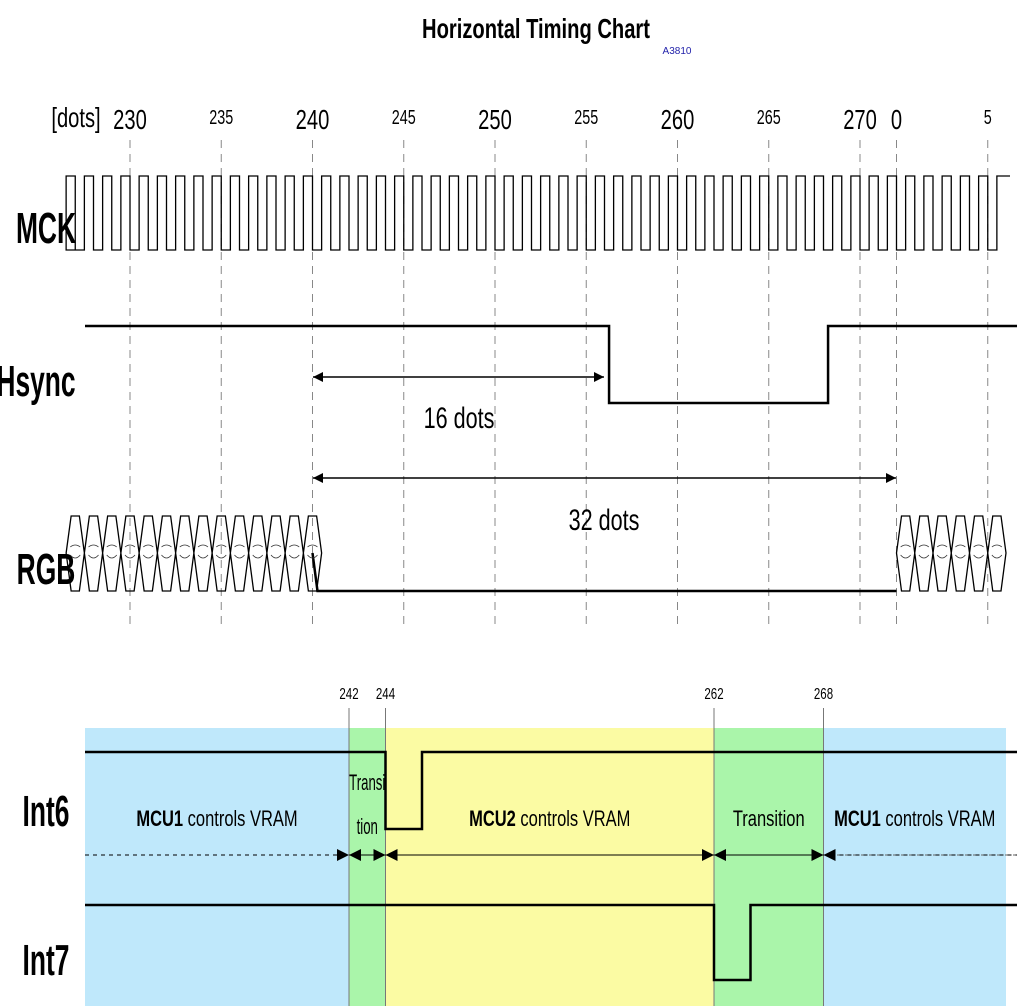 This screenshot has width=1017, height=1006. I want to click on axis-tick-255: 255, so click(586, 117).